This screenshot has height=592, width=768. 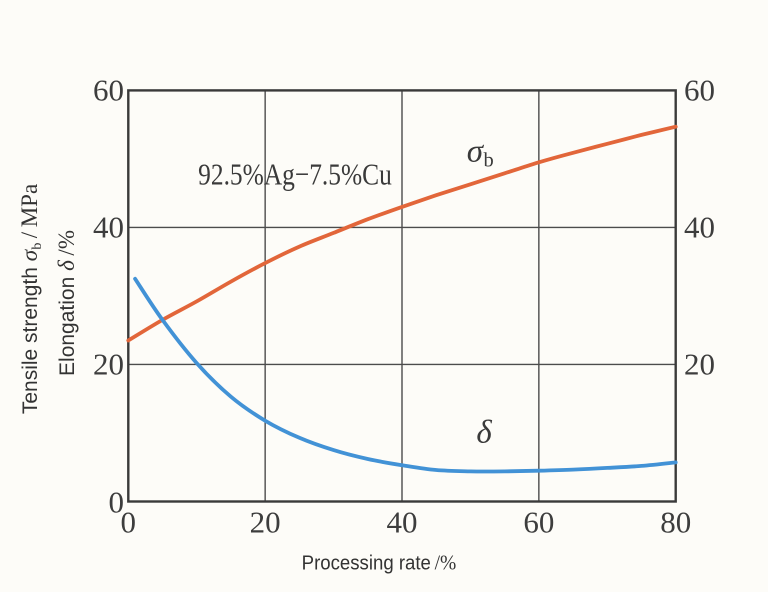 What do you see at coordinates (30, 338) in the screenshot?
I see `y-axis-title-1-text: Tensile strength` at bounding box center [30, 338].